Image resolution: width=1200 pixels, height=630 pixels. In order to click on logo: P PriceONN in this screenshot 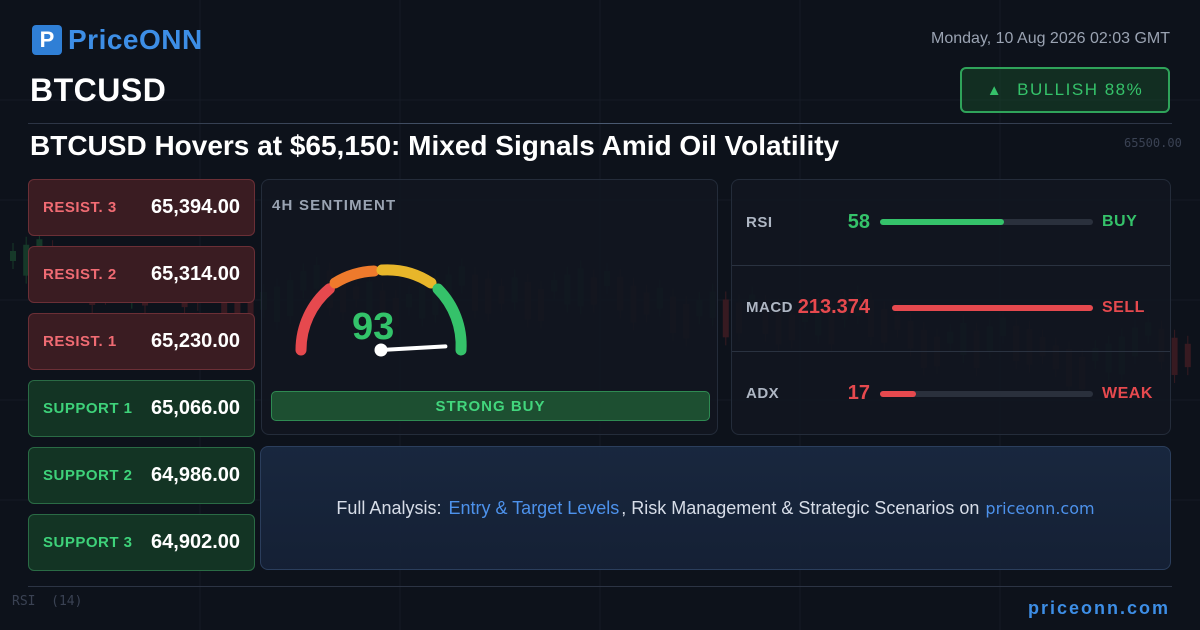, I will do `click(117, 40)`.